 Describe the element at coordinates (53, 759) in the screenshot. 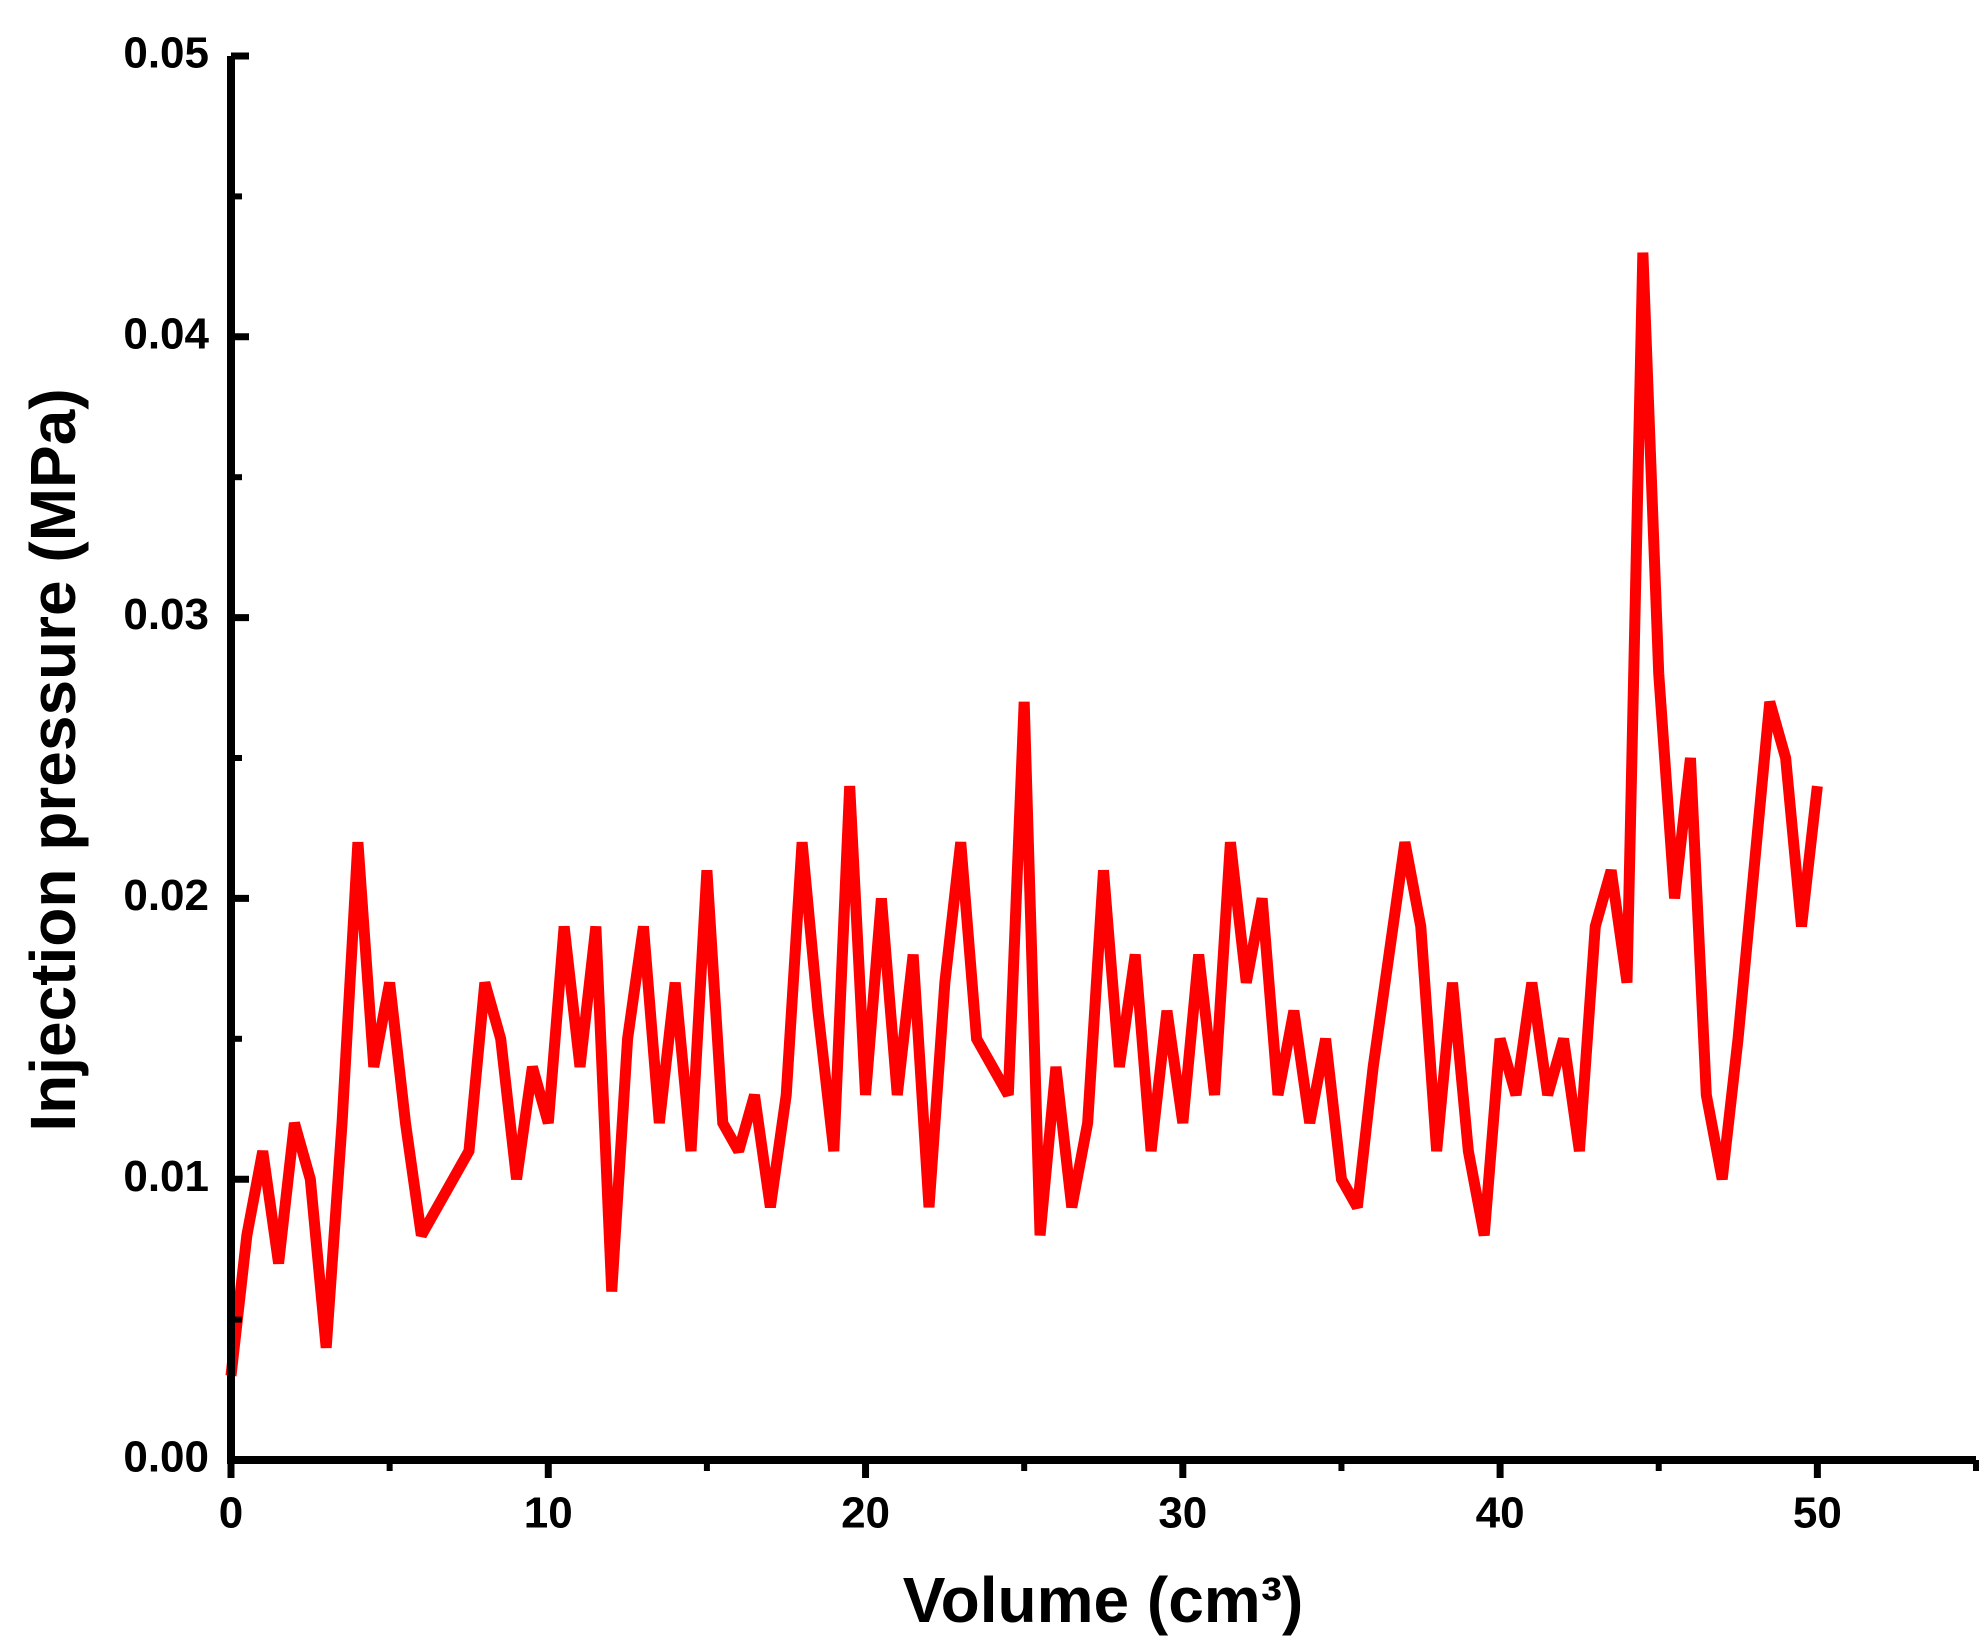

I see `y-axis-title: Injection pressure (MPa)` at that location.